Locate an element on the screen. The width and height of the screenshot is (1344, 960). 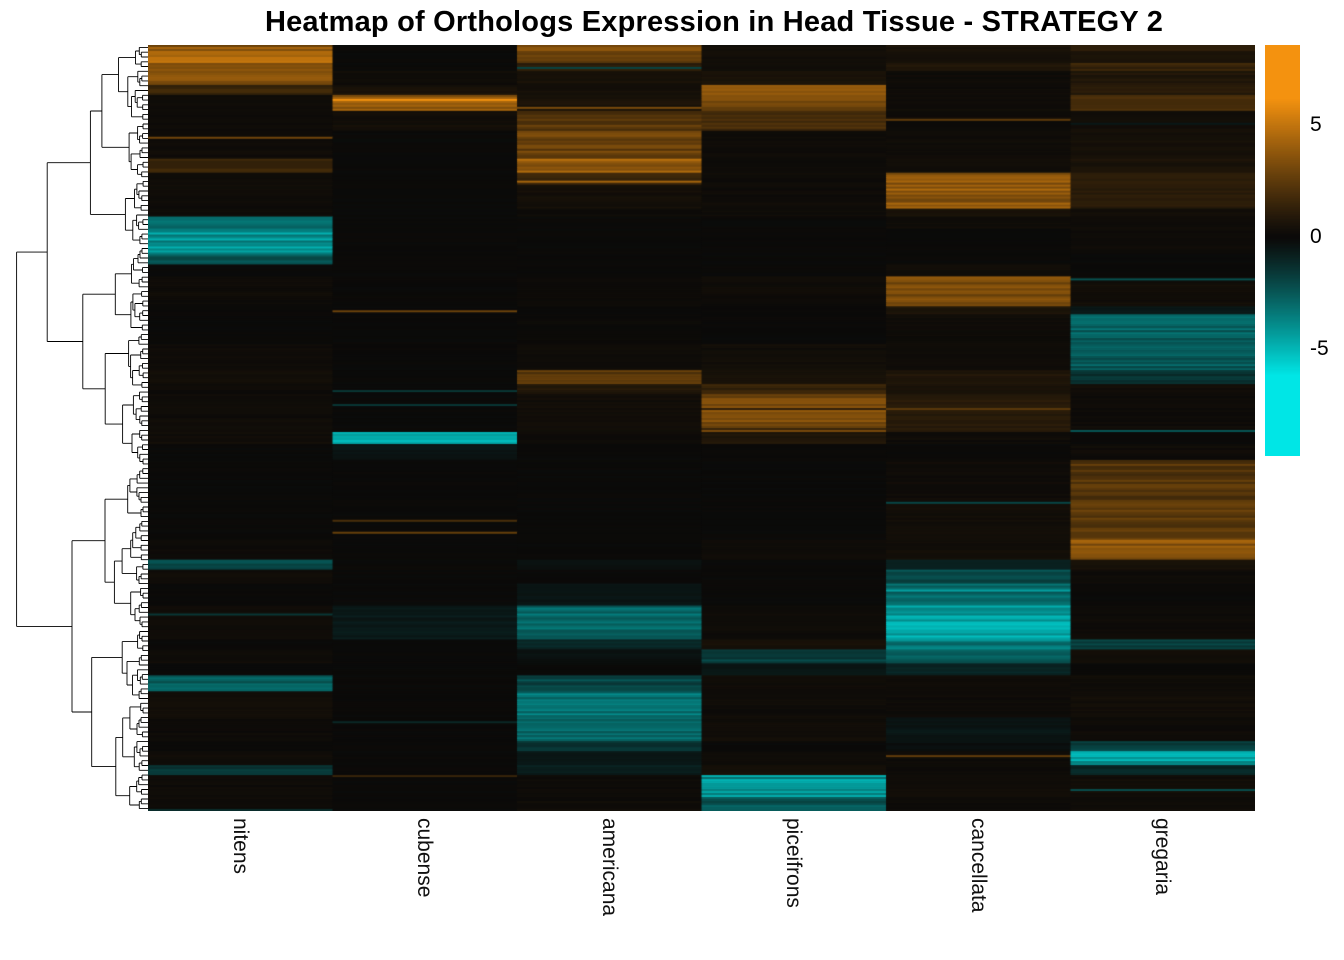
column-label-cancellata: cancellata is located at coordinates (978, 865).